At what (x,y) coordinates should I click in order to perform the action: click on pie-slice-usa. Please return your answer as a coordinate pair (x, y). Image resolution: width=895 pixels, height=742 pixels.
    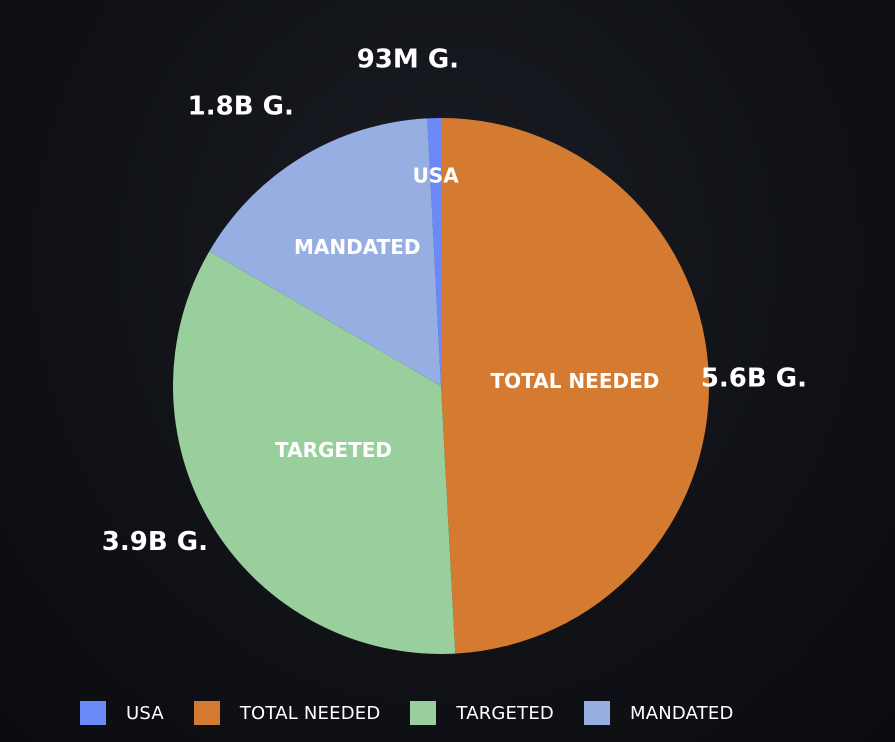
    Looking at the image, I should click on (434, 252).